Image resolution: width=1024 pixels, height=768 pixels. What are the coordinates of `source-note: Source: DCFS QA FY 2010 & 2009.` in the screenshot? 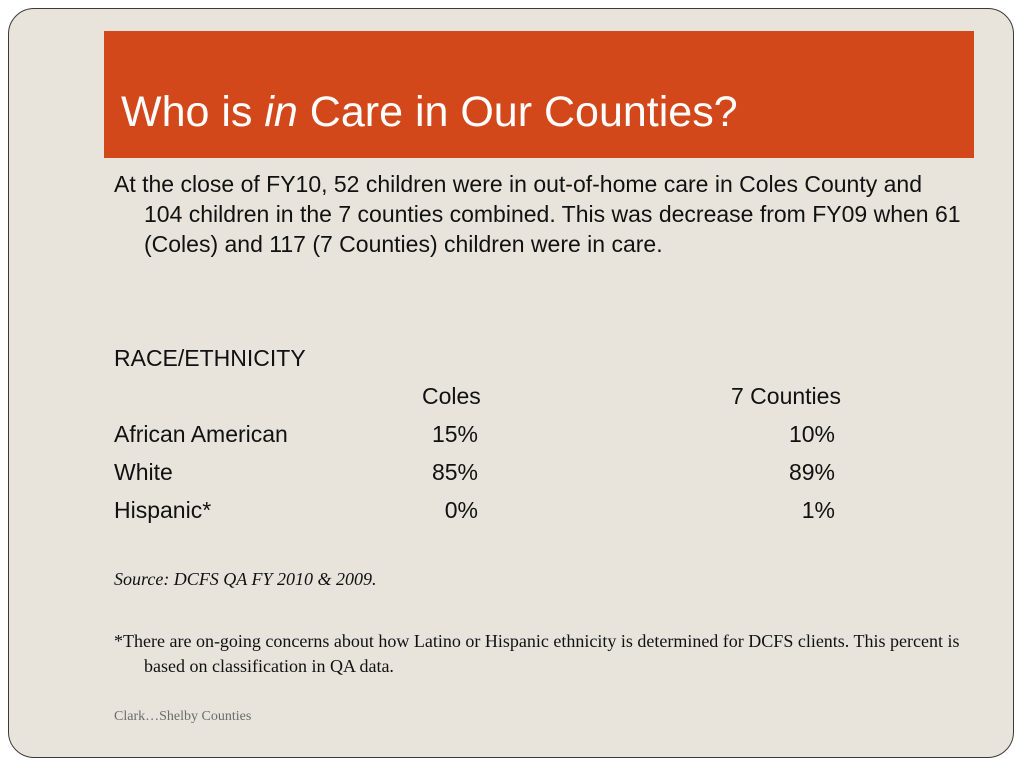 It's located at (245, 579).